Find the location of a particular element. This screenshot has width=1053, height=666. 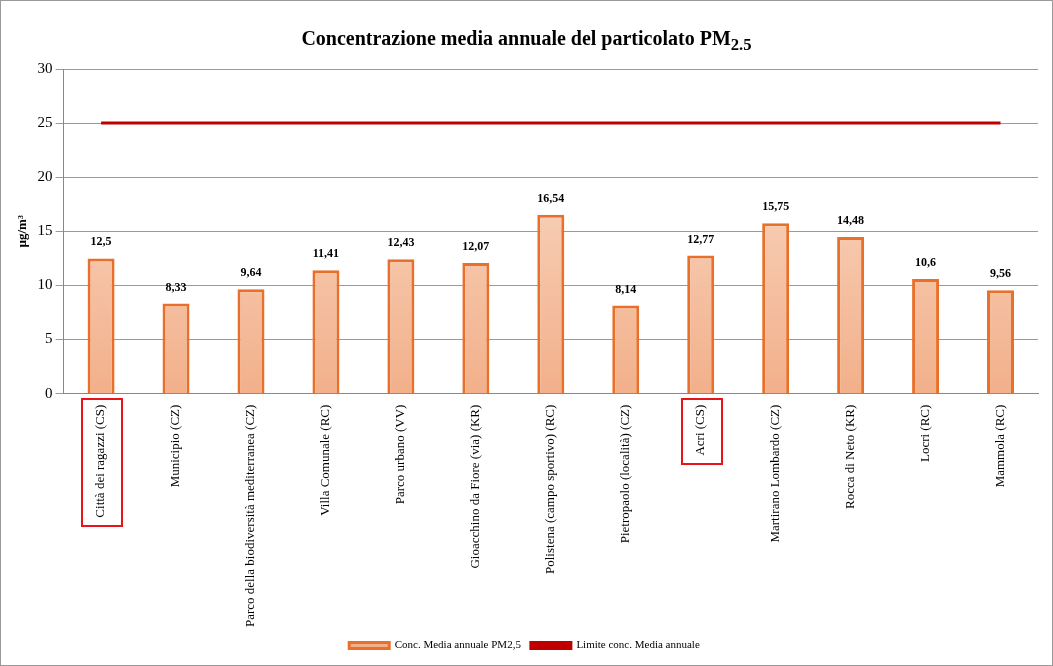

y-tick-label: 25 is located at coordinates (45, 122).